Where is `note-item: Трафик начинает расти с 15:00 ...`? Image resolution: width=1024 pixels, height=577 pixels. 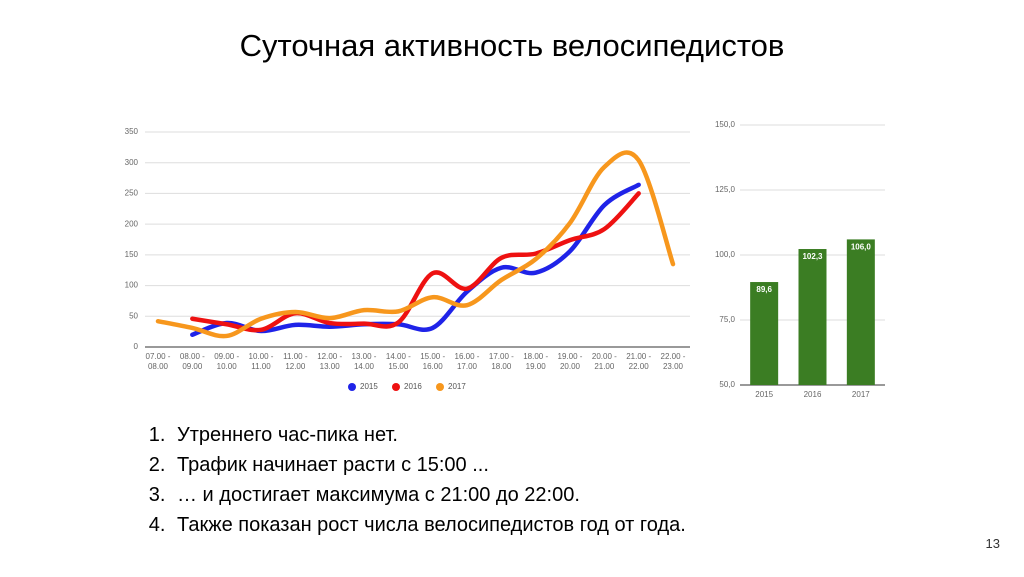 note-item: Трафик начинает расти с 15:00 ... is located at coordinates (428, 465).